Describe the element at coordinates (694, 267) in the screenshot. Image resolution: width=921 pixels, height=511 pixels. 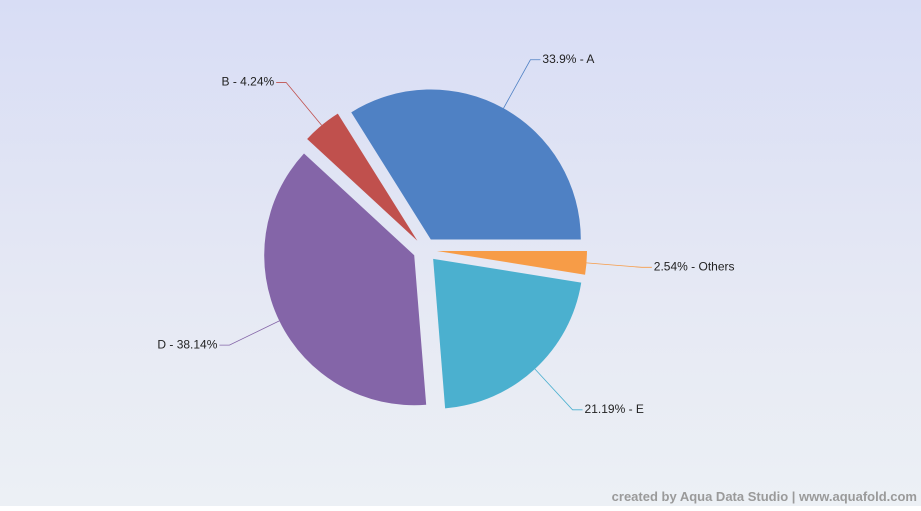
I see `data-label: 2.54% - Others` at that location.